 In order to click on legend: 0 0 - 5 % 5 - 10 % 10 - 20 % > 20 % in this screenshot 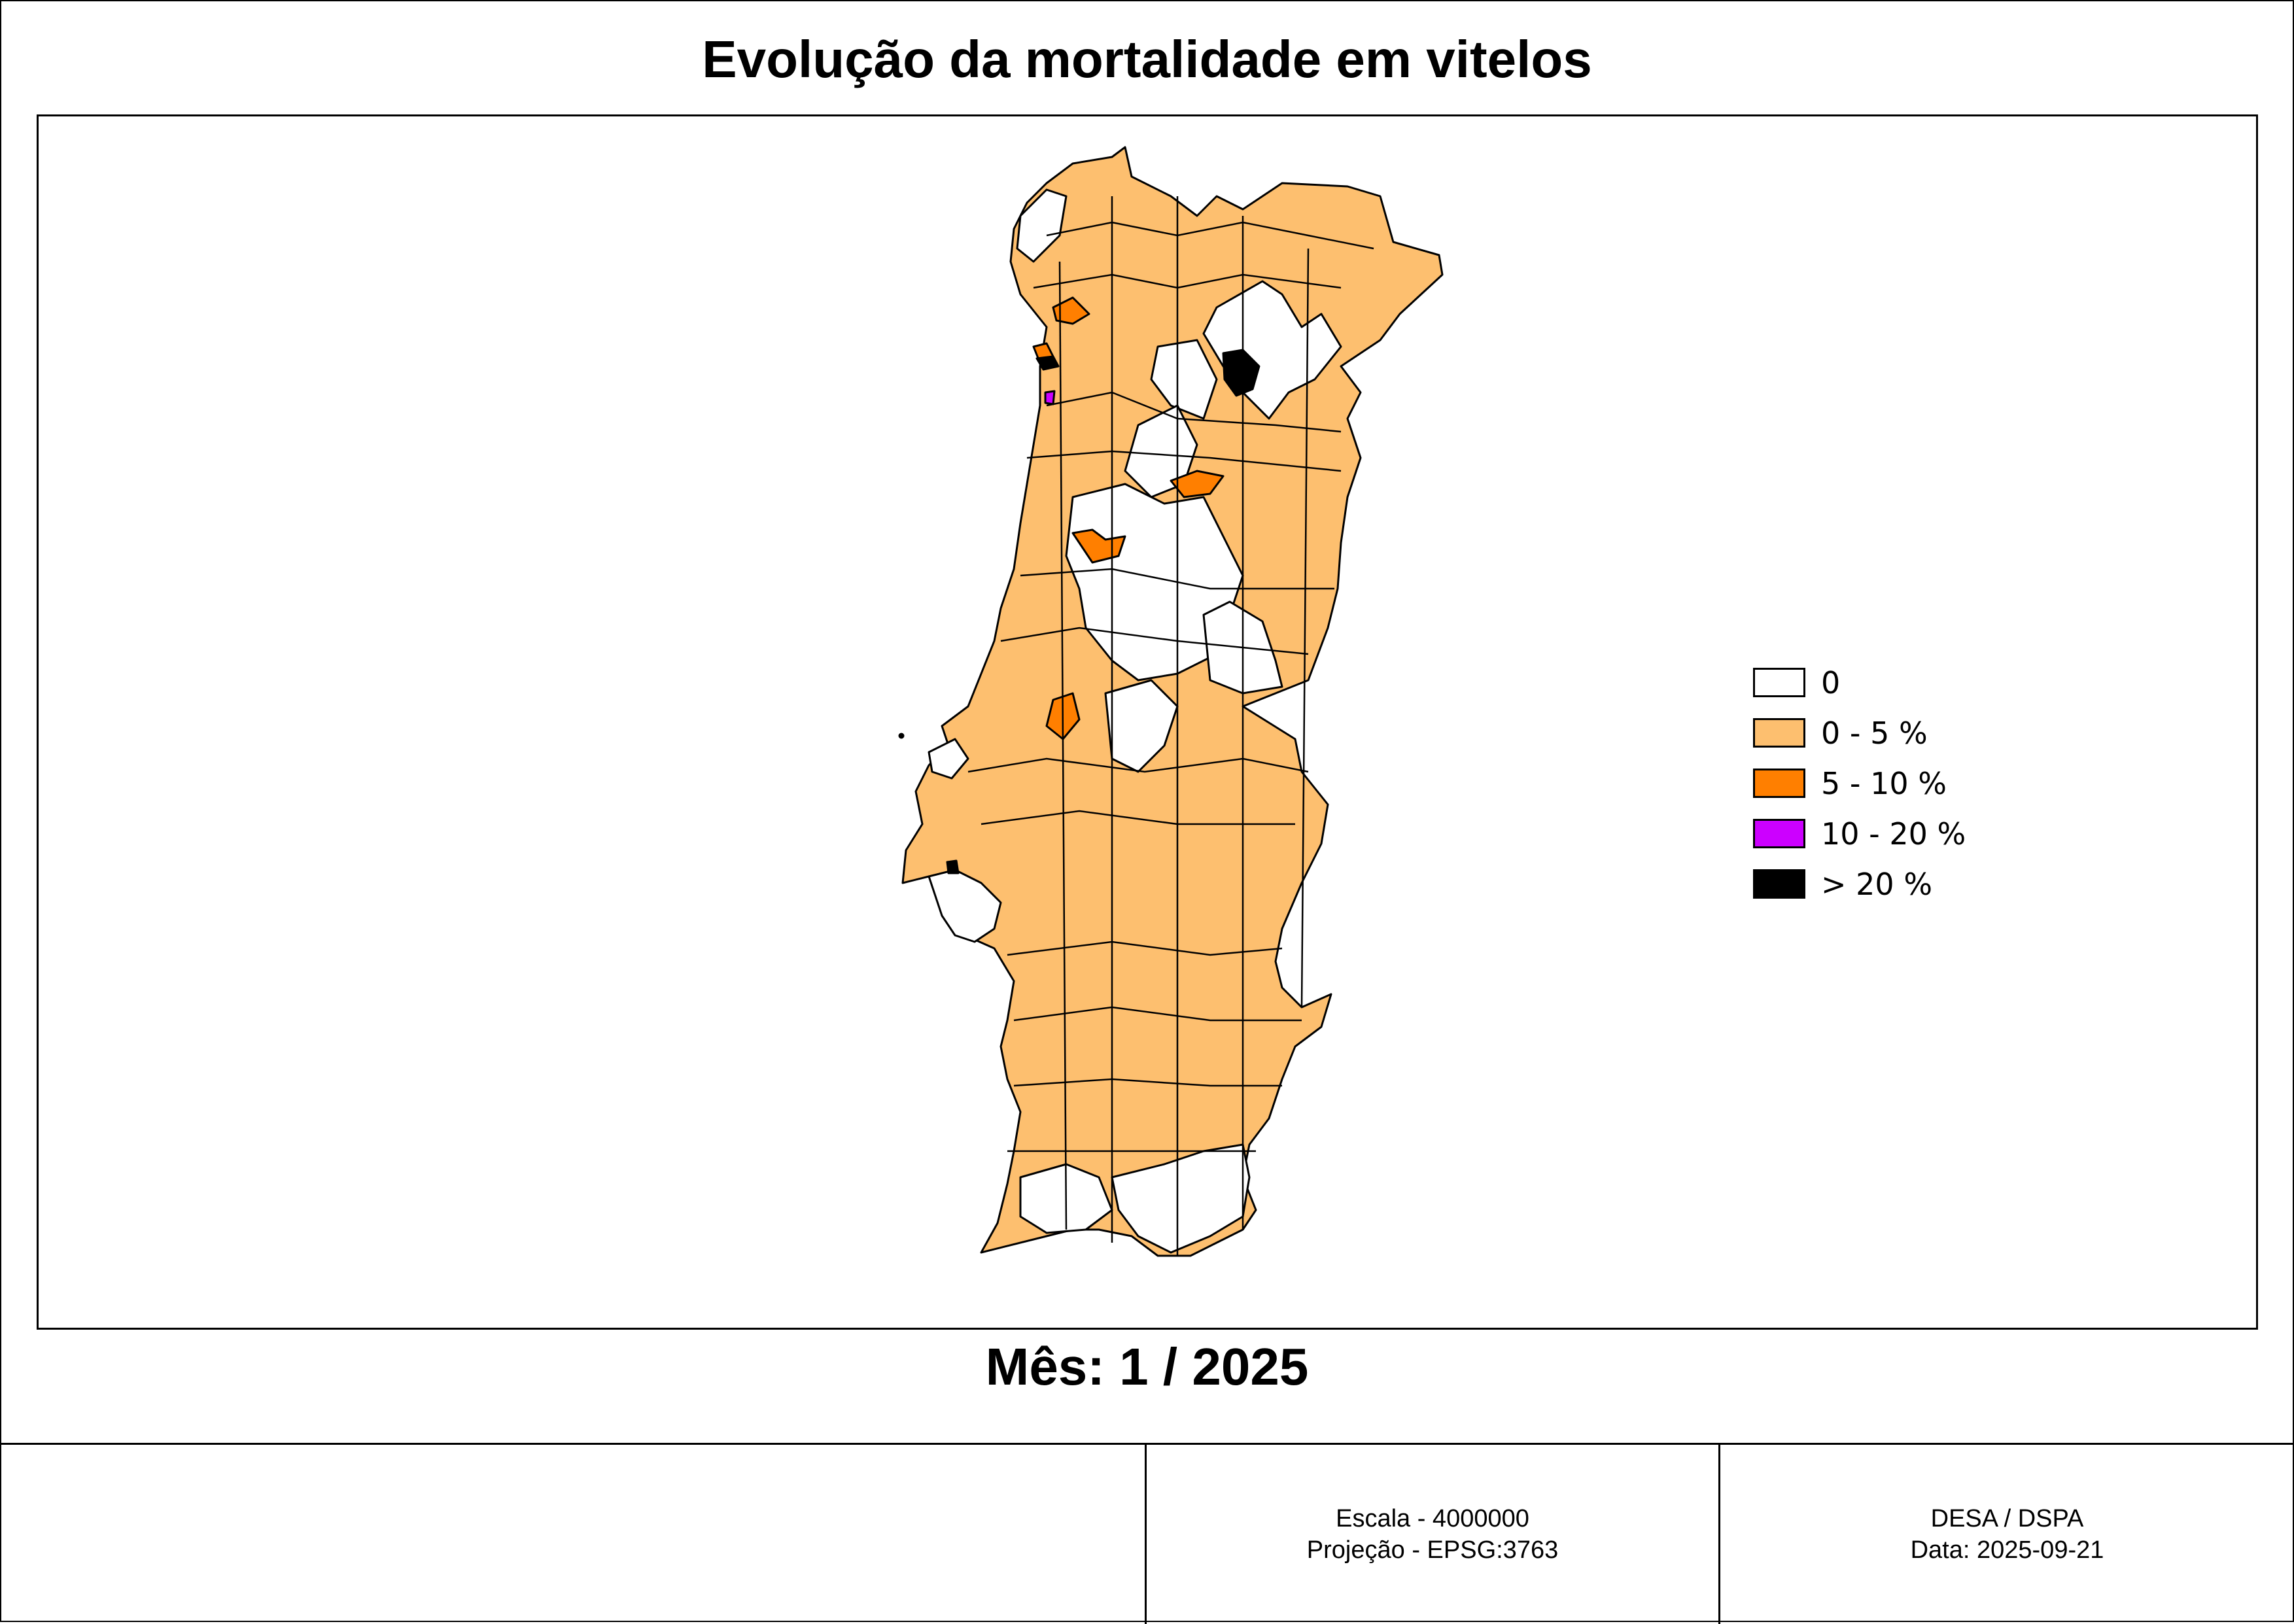, I will do `click(1859, 783)`.